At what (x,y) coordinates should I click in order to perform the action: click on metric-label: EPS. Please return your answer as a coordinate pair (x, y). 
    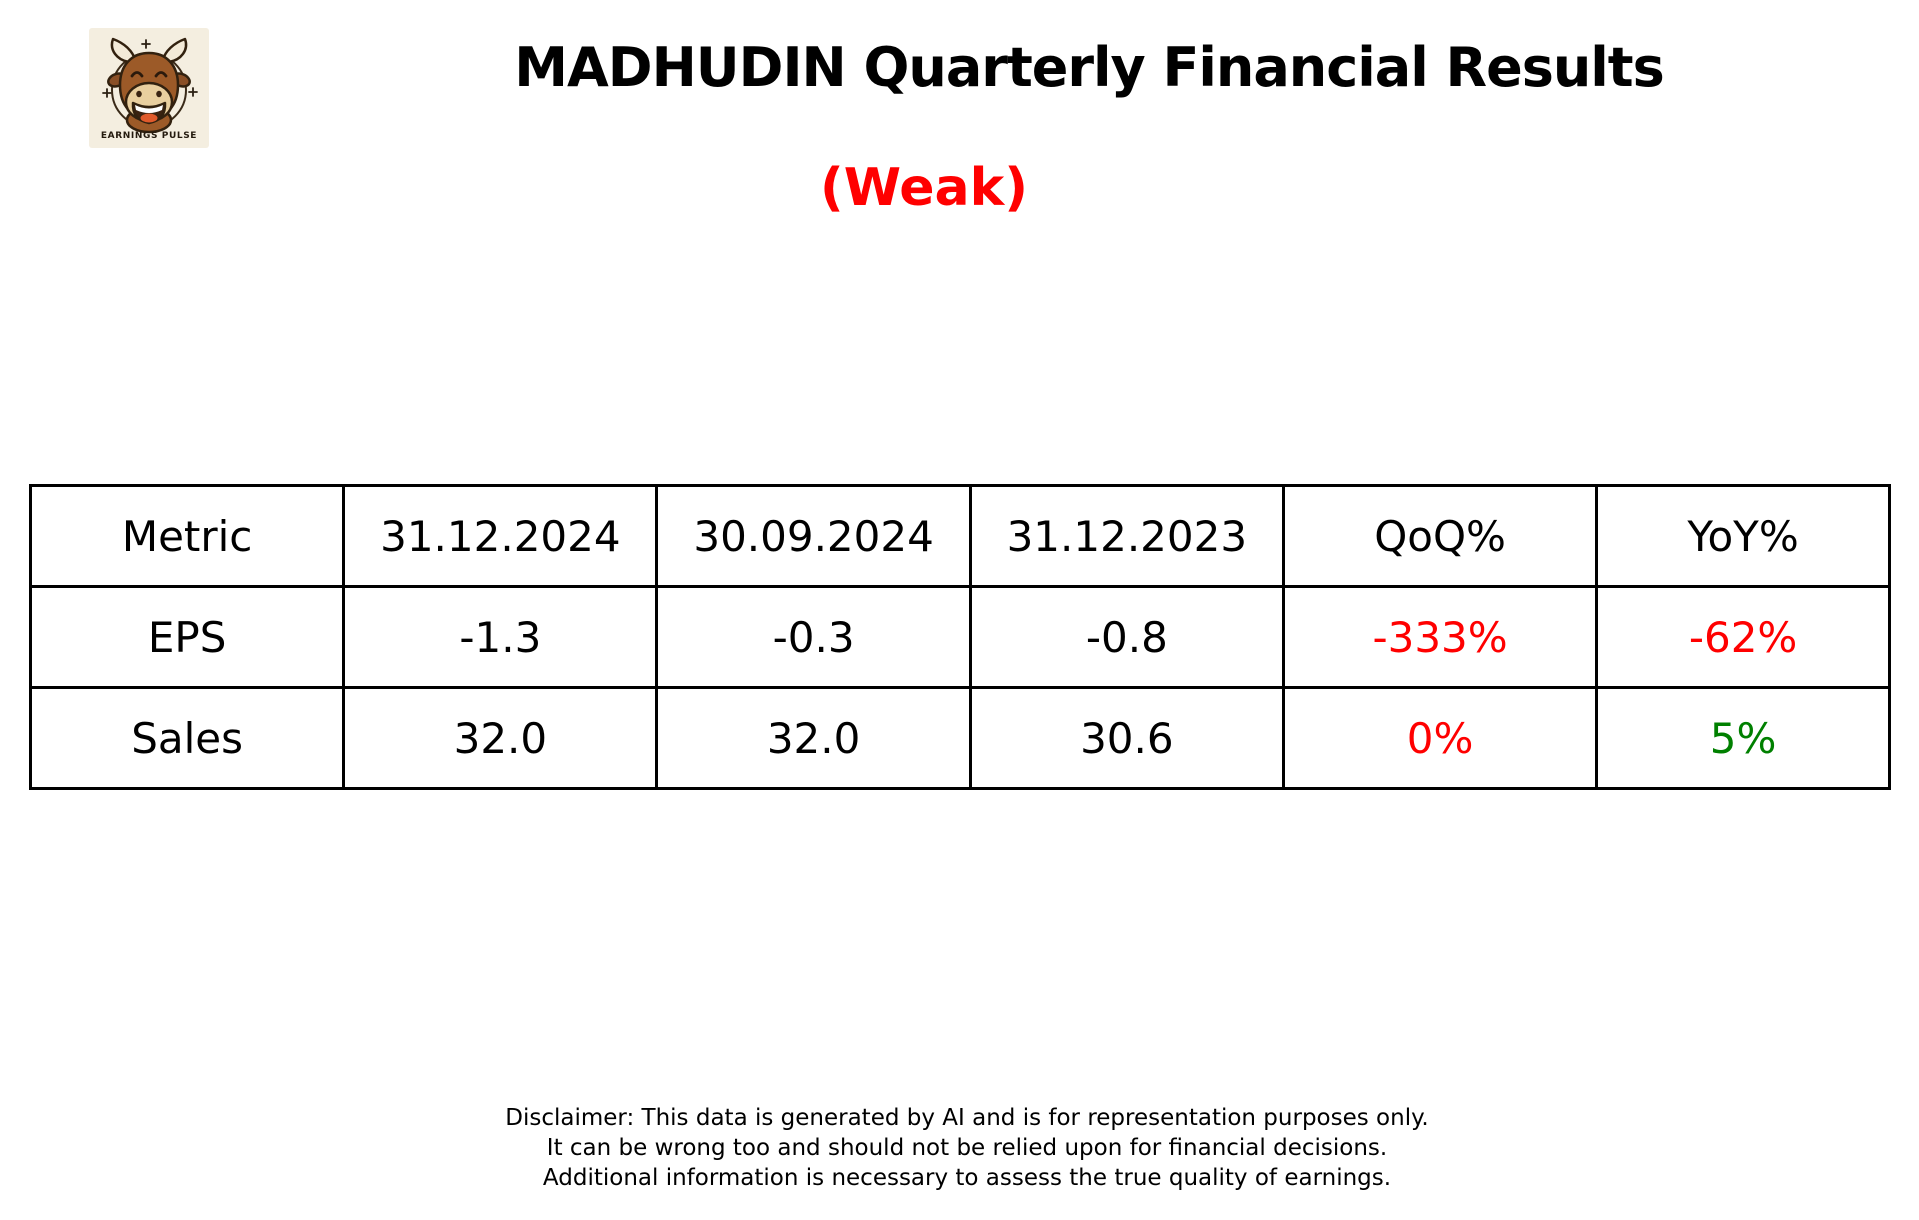
    Looking at the image, I should click on (187, 637).